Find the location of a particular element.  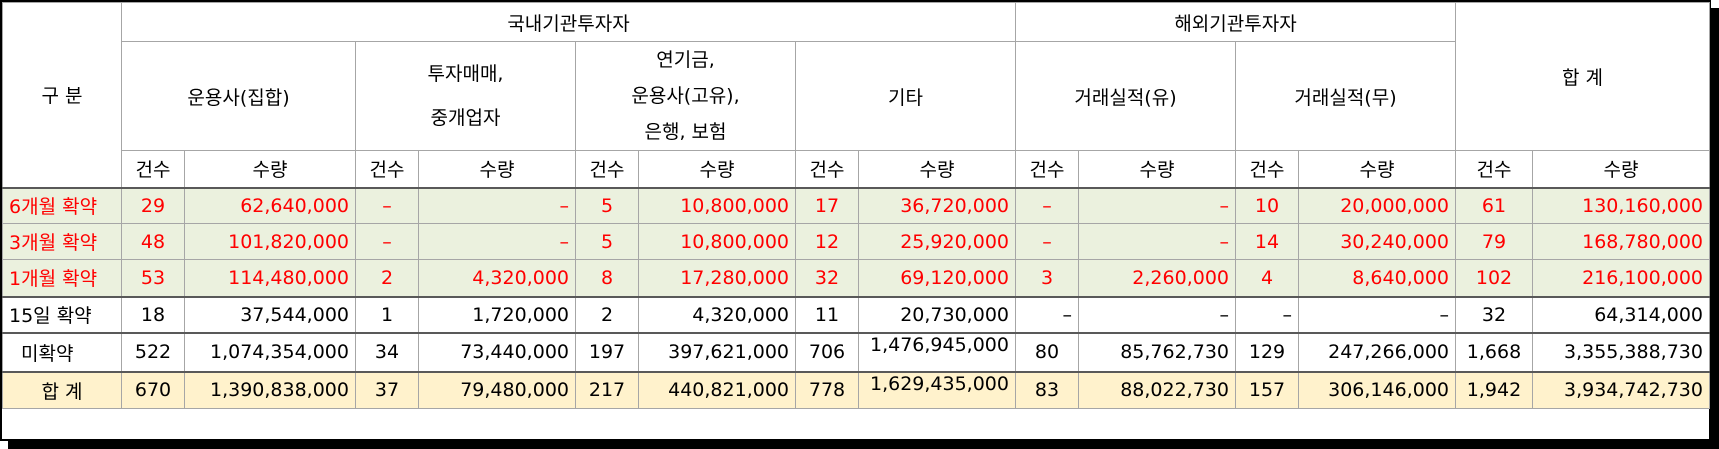

quantity-cell: 79,480,000 is located at coordinates (497, 389).